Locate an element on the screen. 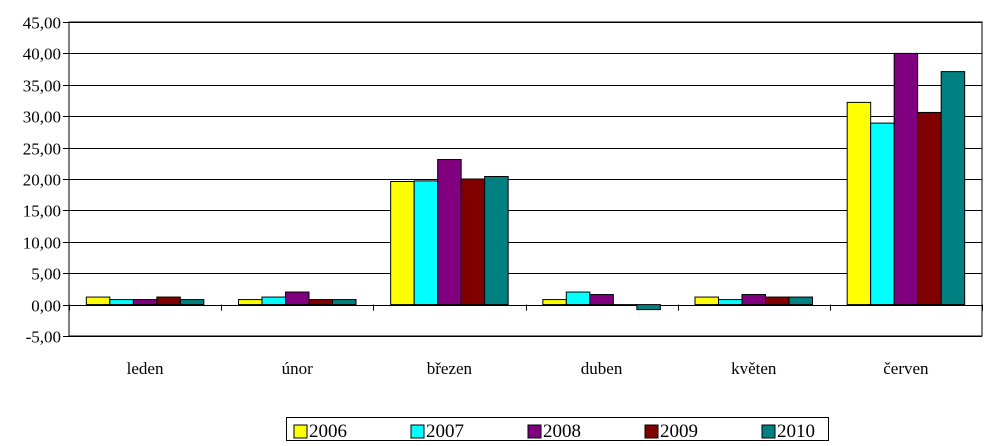  legend-swatch-2007 is located at coordinates (417, 431).